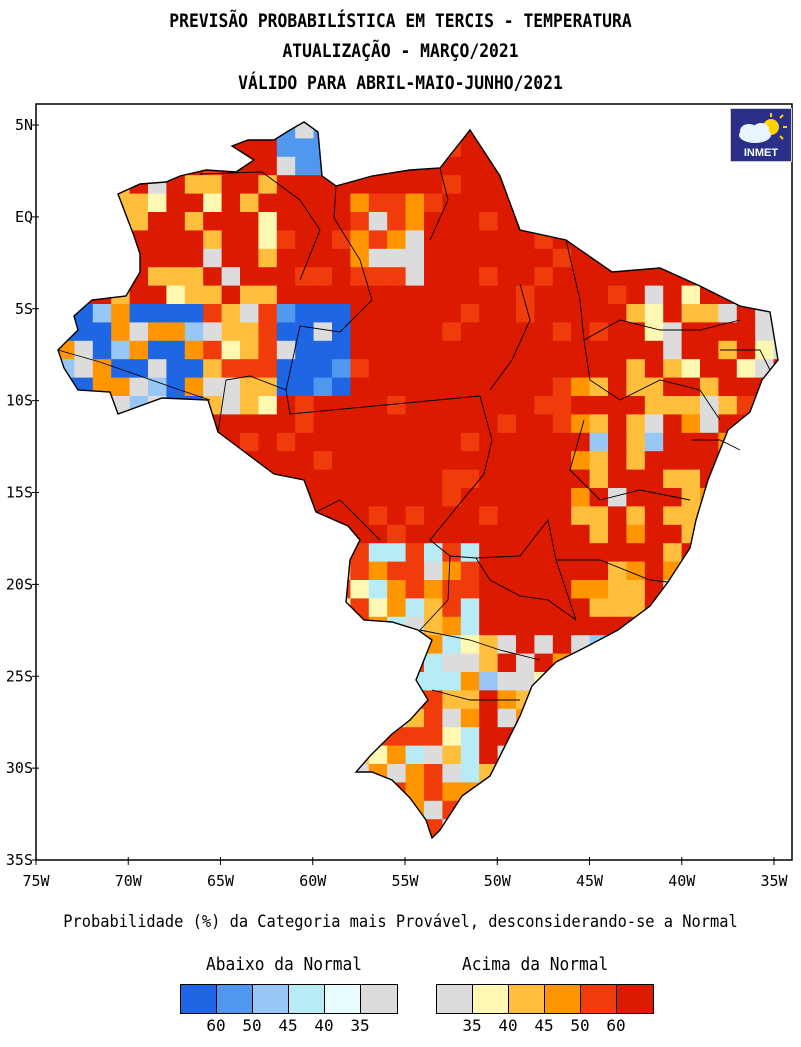  Describe the element at coordinates (682, 881) in the screenshot. I see `lon-tick-label: 40W` at that location.